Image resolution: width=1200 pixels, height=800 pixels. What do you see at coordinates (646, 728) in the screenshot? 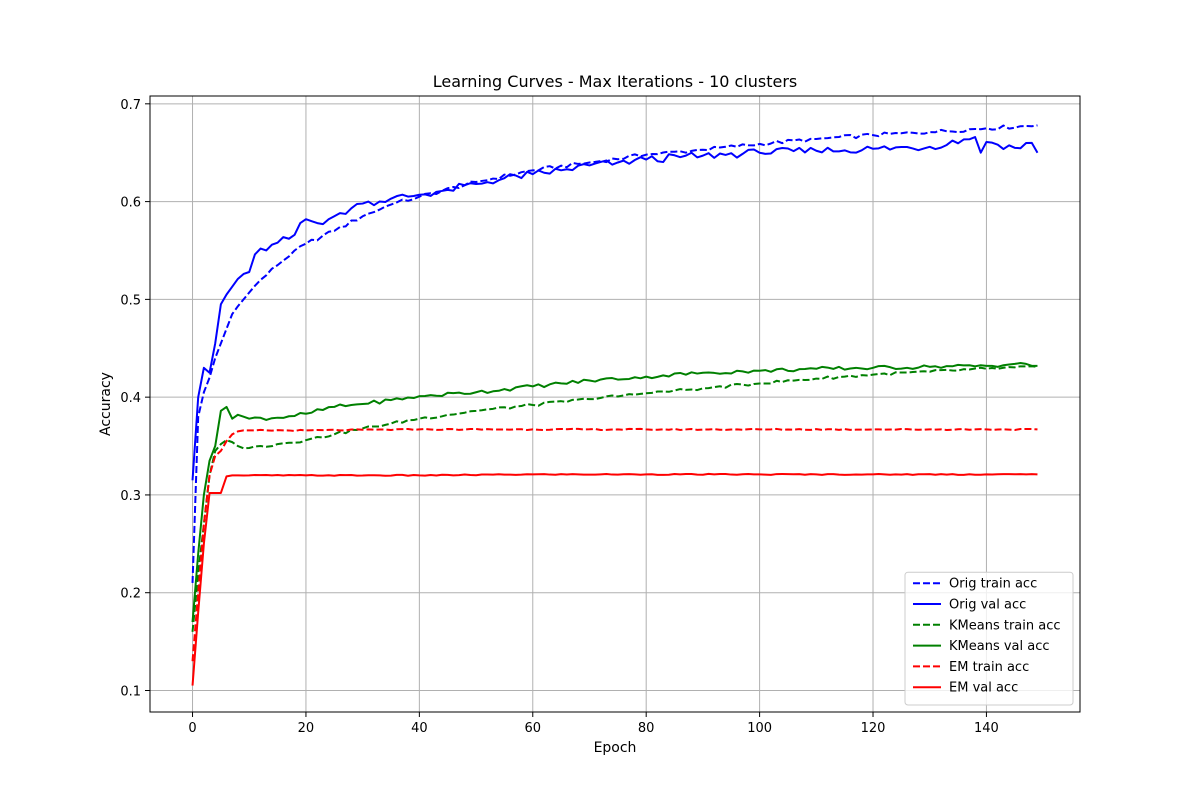
I see `x-tick-label: 80` at bounding box center [646, 728].